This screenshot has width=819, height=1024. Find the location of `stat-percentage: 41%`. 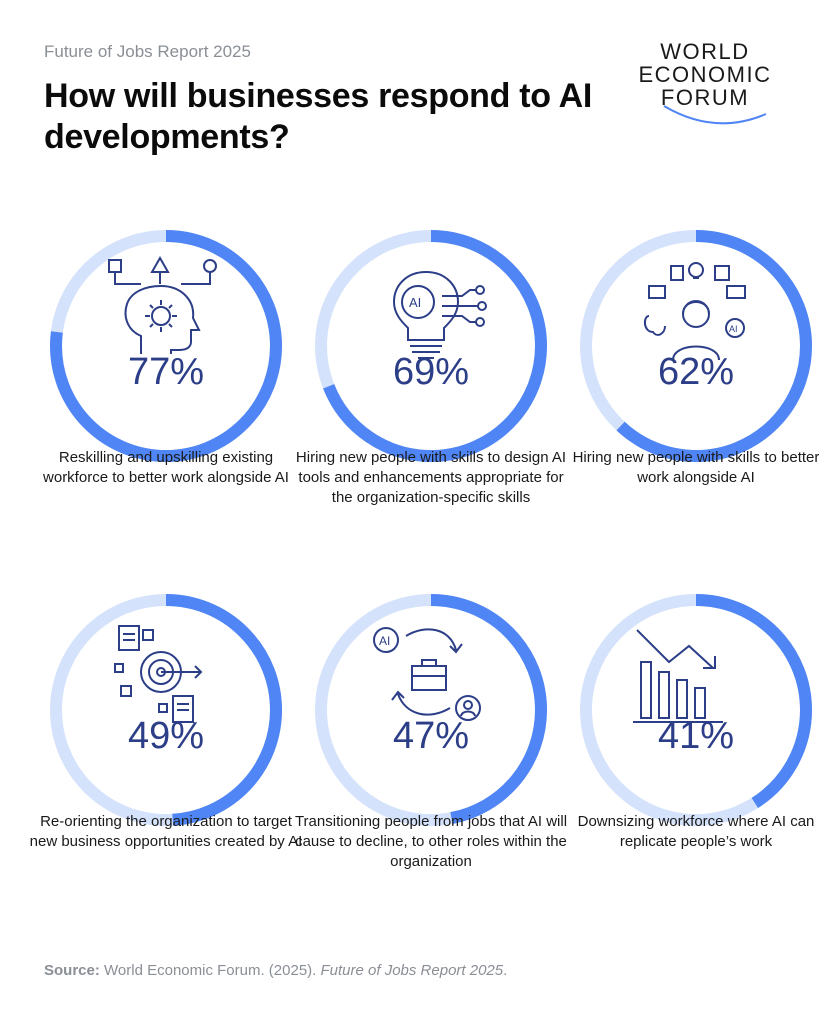

stat-percentage: 41% is located at coordinates (696, 736).